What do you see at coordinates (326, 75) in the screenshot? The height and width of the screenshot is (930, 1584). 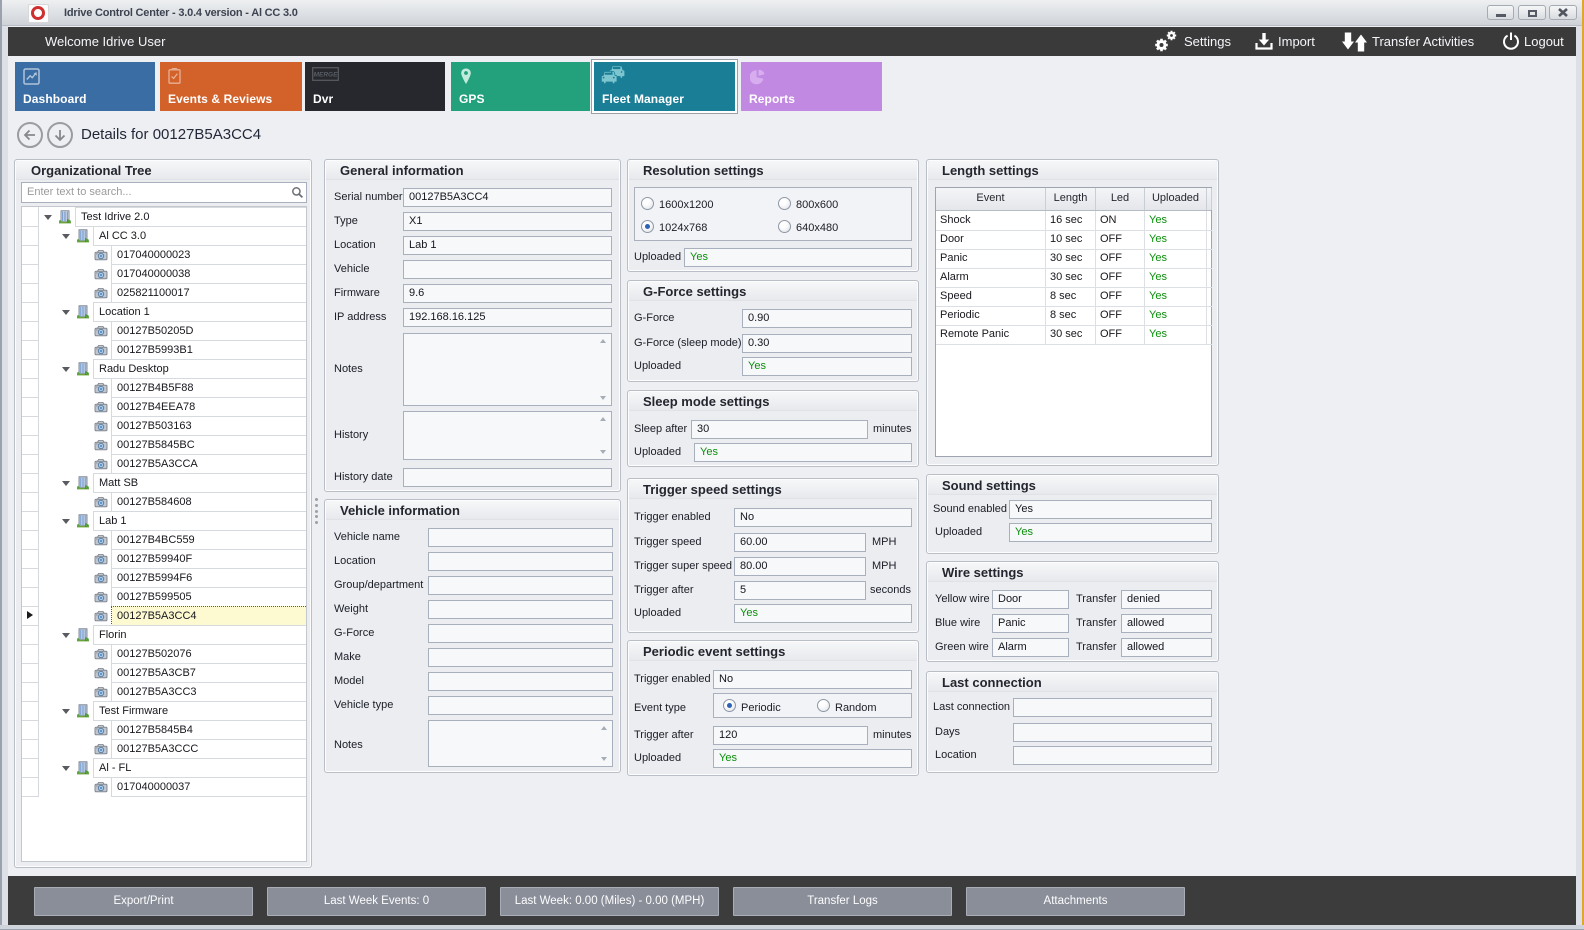 I see `svg-text: MERGE` at bounding box center [326, 75].